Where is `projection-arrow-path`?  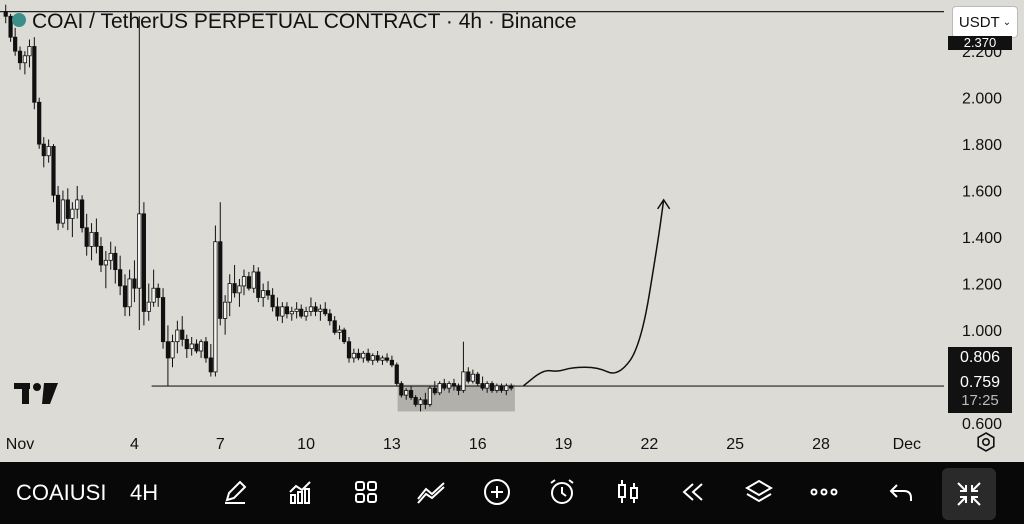
projection-arrow-path is located at coordinates (594, 293).